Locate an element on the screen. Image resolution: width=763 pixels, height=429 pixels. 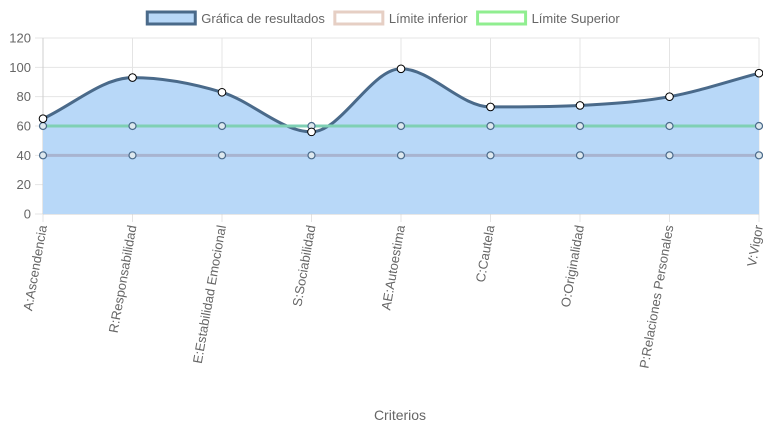
y-tick-label: 20 is located at coordinates (24, 184).